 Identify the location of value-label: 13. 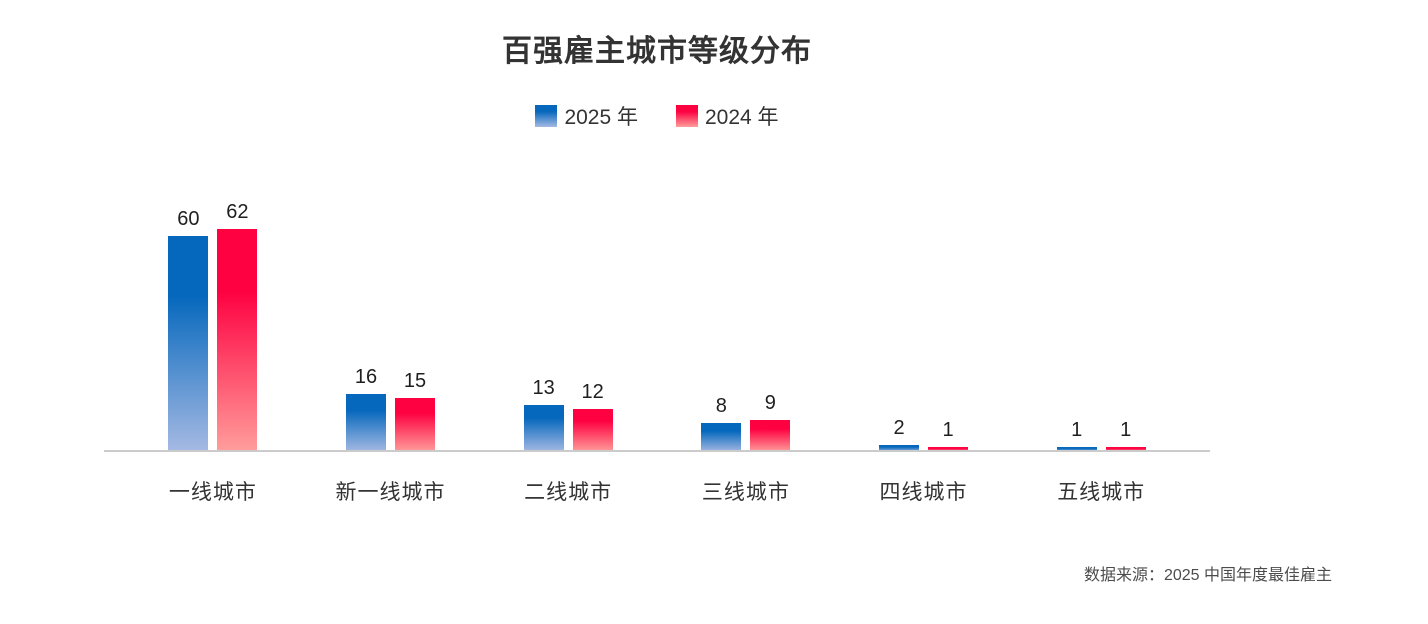
(543, 388).